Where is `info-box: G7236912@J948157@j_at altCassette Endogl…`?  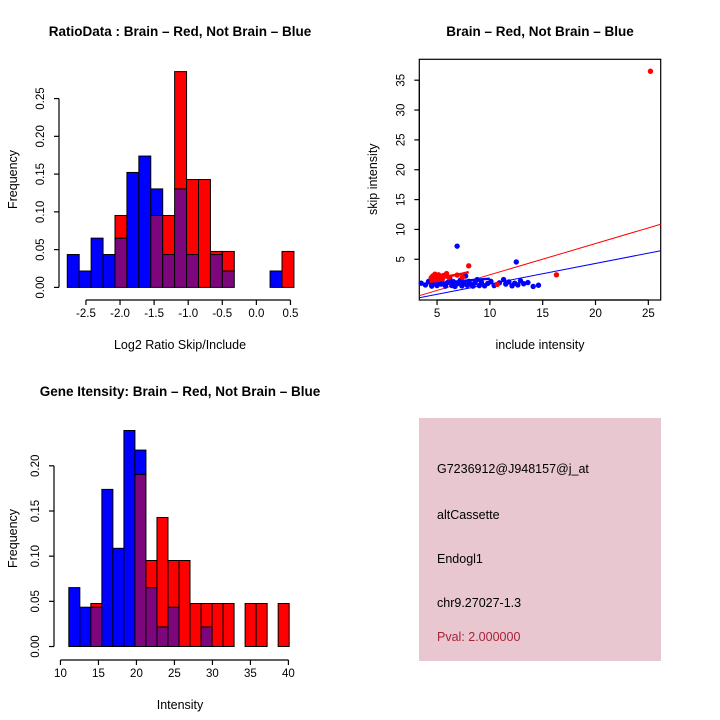
info-box: G7236912@J948157@j_at altCassette Endogl… is located at coordinates (540, 539).